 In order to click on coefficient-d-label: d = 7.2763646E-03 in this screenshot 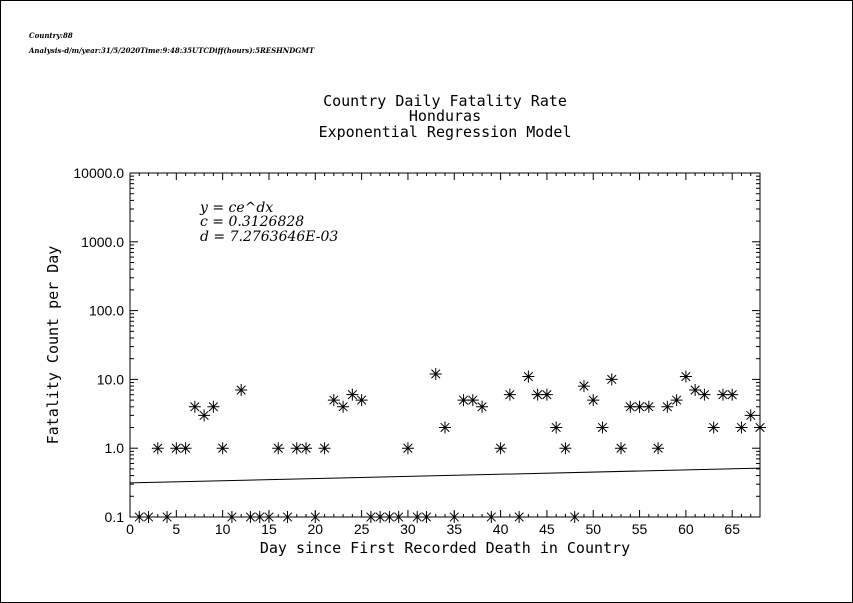, I will do `click(269, 237)`.